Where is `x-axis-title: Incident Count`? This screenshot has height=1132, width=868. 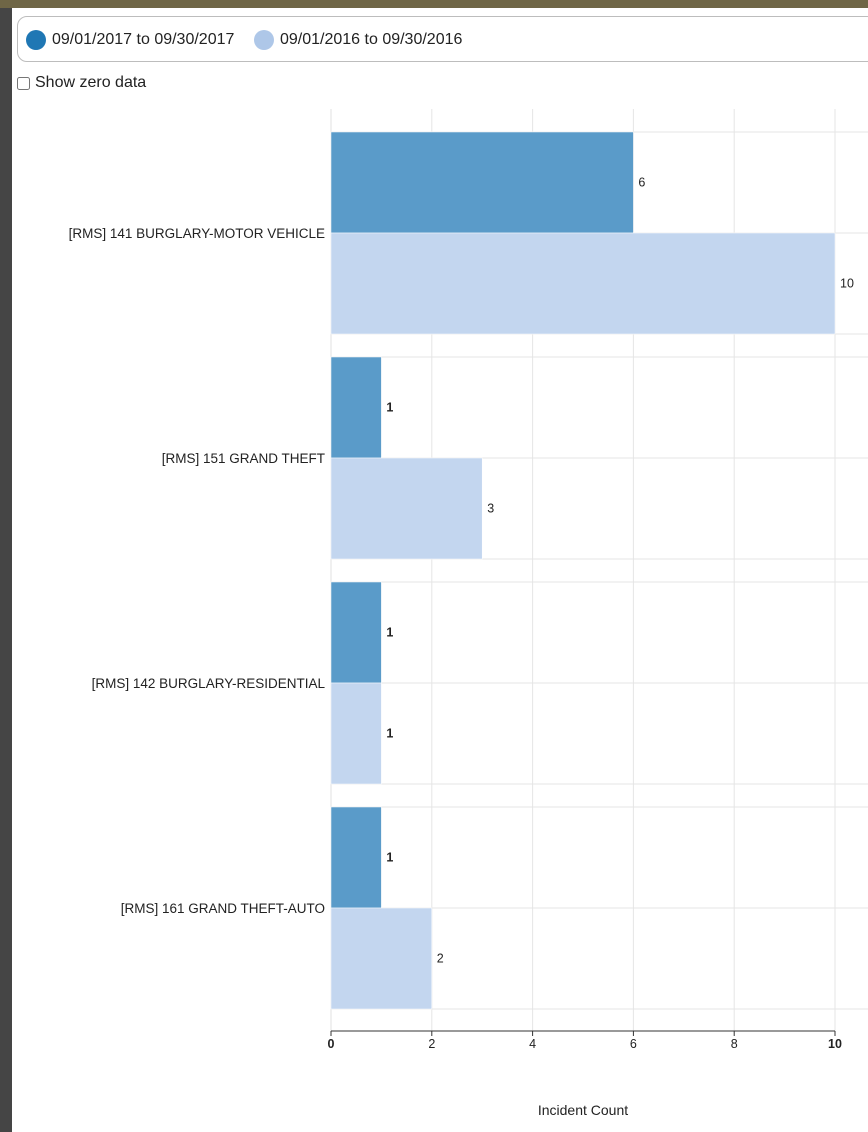 x-axis-title: Incident Count is located at coordinates (583, 1110).